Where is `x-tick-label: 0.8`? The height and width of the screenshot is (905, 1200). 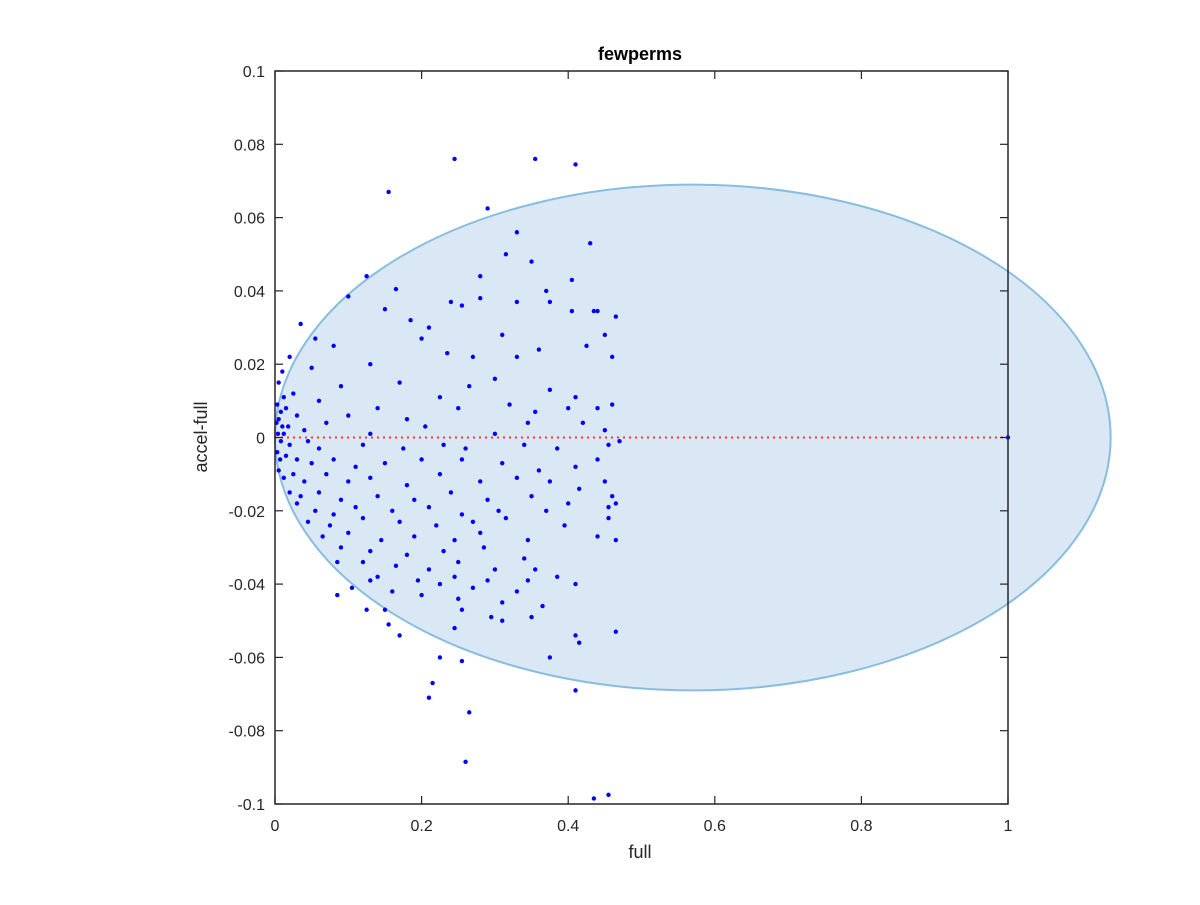
x-tick-label: 0.8 is located at coordinates (861, 826).